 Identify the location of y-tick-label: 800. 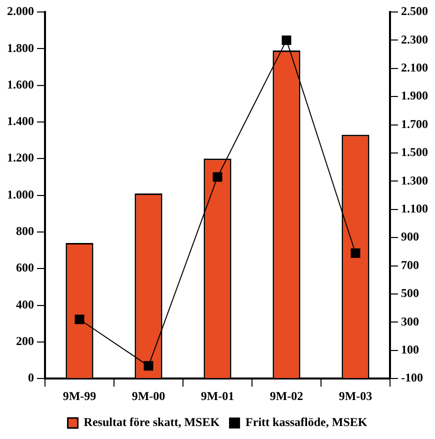
(25, 231).